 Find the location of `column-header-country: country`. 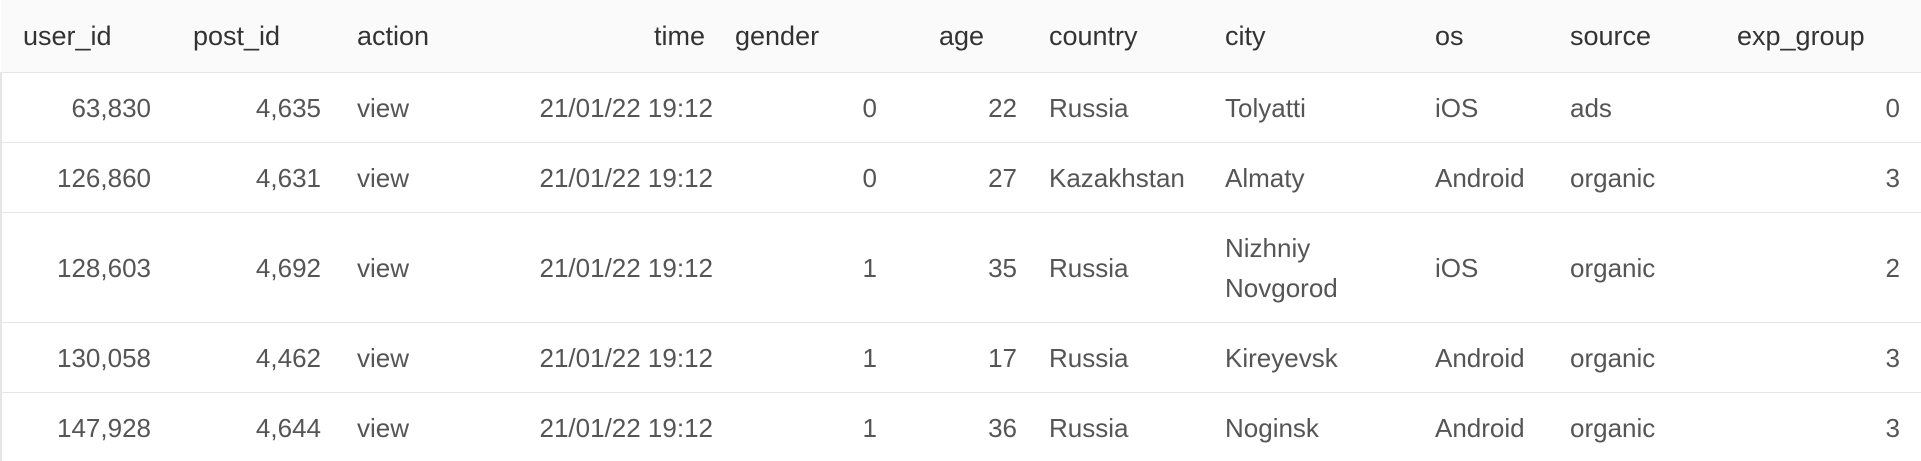

column-header-country: country is located at coordinates (1121, 36).